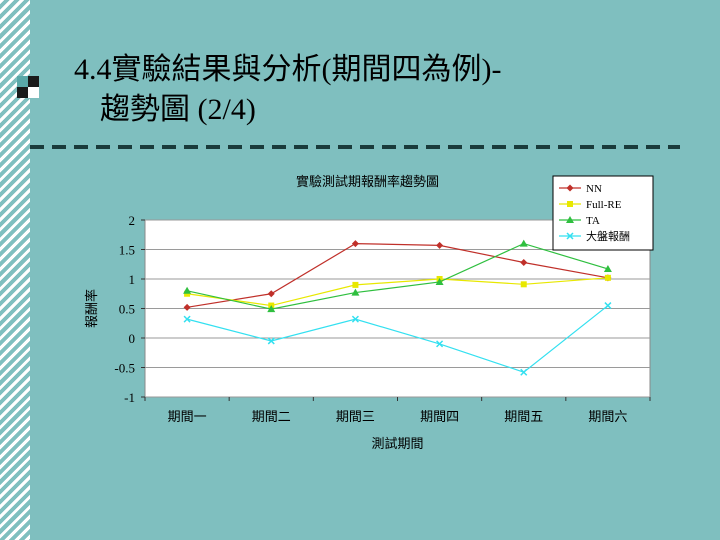  I want to click on slide-title: 4.4實驗結果與分析(期間四為例)- 趨勢圖 (2/4), so click(384, 90).